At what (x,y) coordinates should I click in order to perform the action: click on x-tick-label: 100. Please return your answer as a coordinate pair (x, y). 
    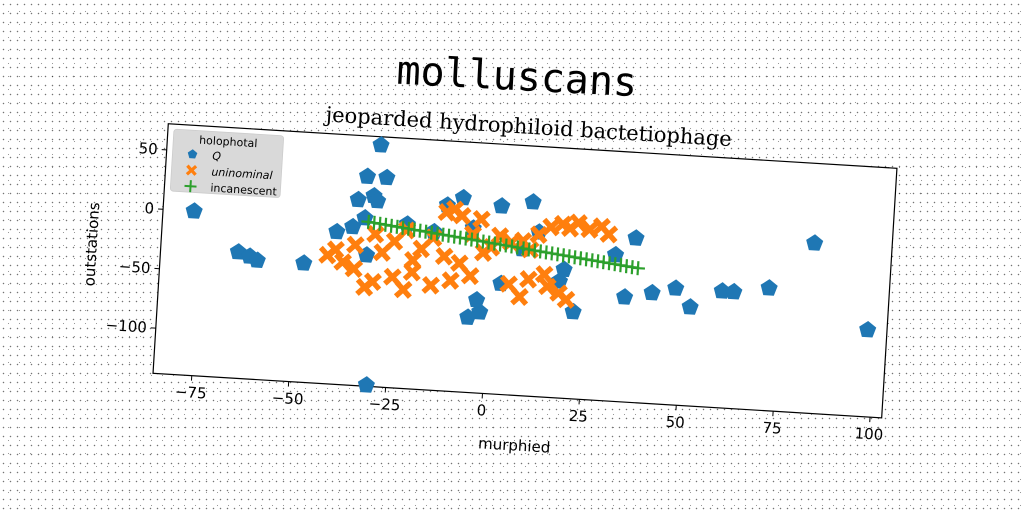
    Looking at the image, I should click on (869, 434).